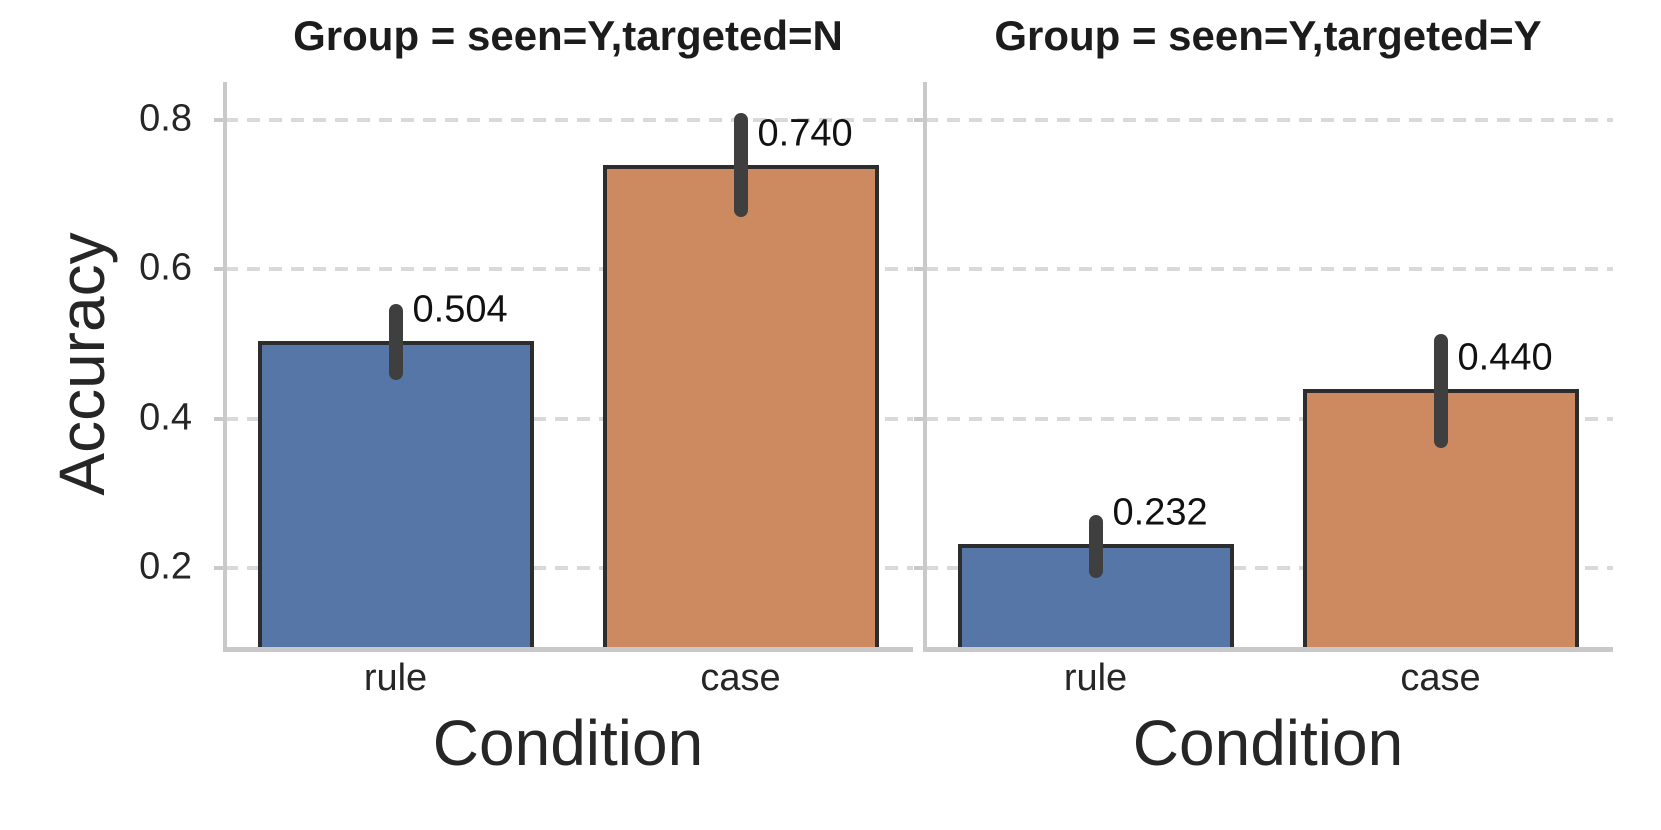 This screenshot has height=830, width=1661. I want to click on y-tick-label: 0.6, so click(165, 267).